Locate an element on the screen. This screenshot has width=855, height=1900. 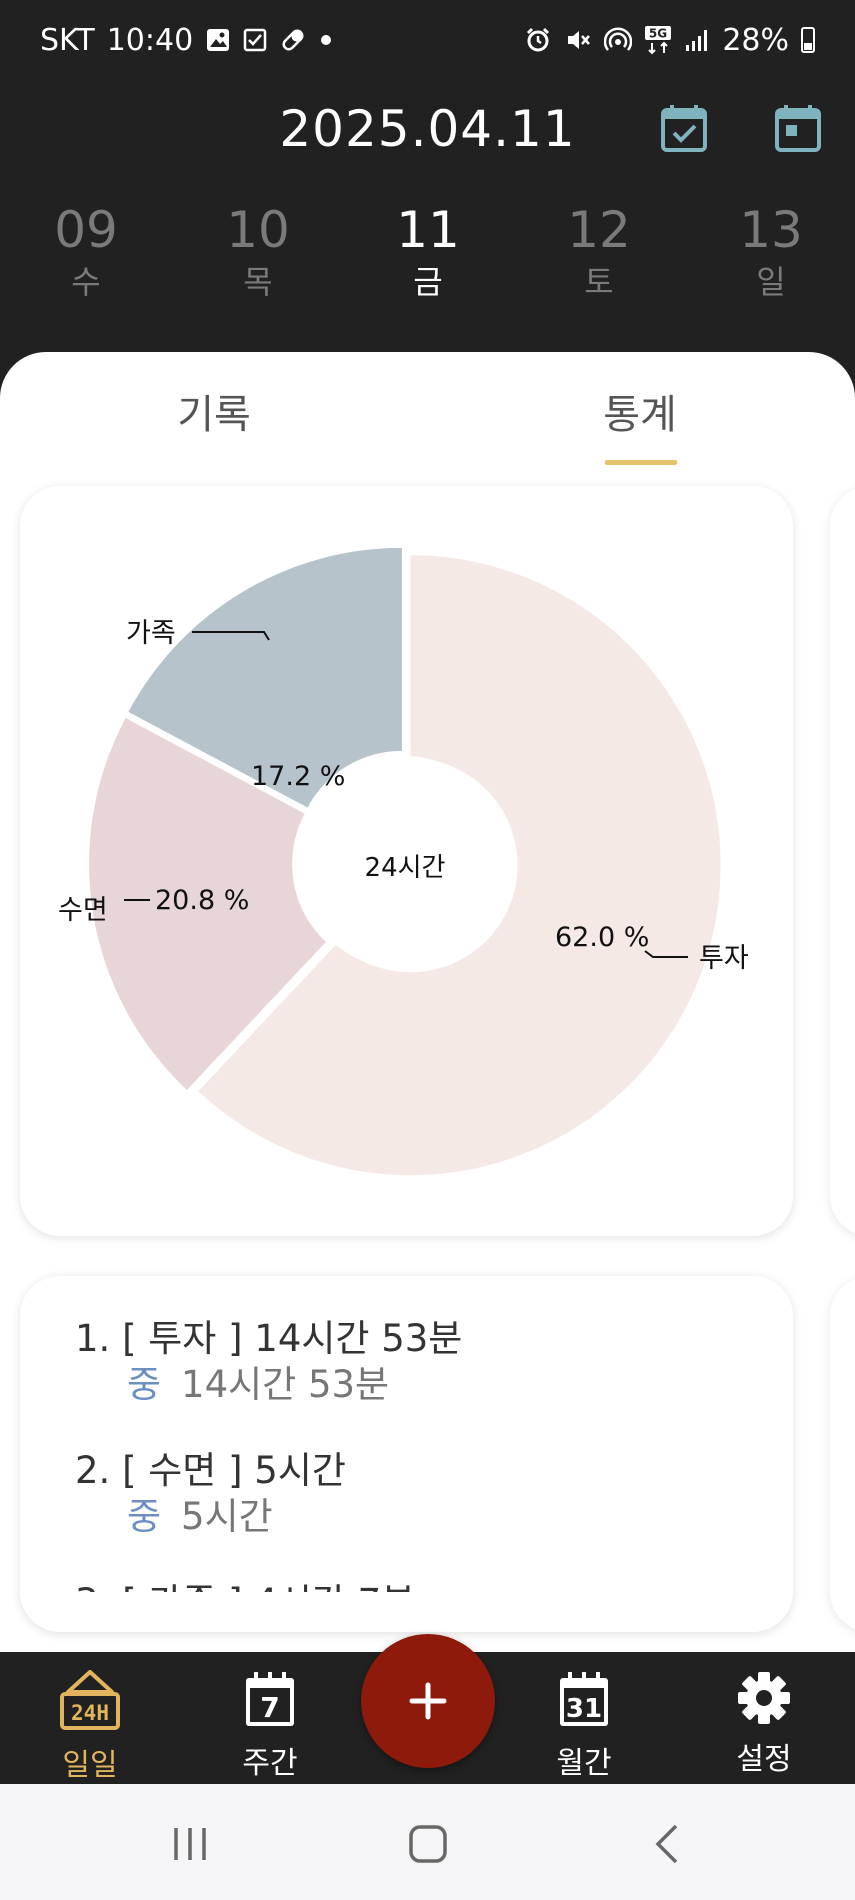
24h-icon: 24H is located at coordinates (90, 1700).